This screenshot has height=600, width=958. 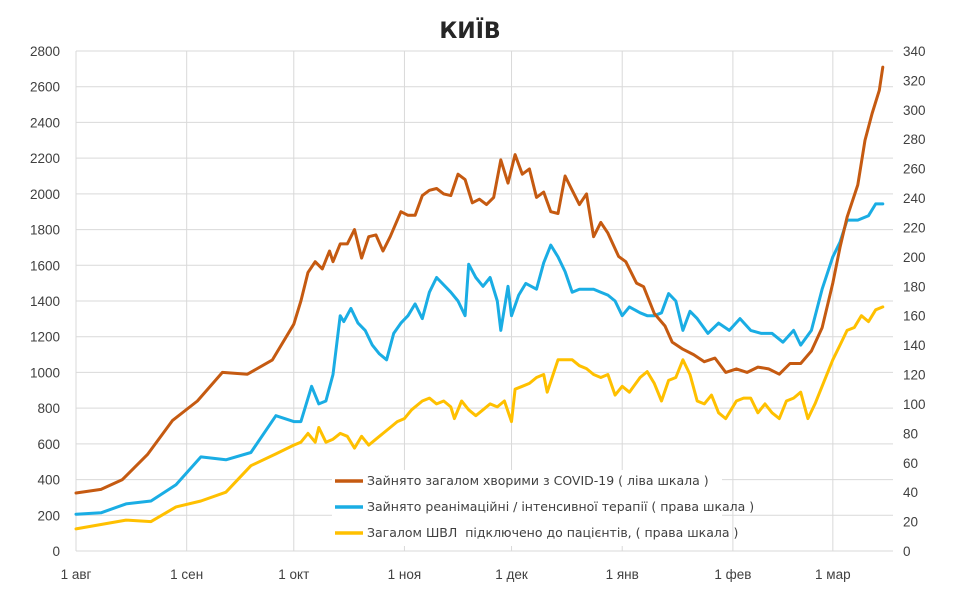 What do you see at coordinates (914, 51) in the screenshot?
I see `y-right-tick-label: 340` at bounding box center [914, 51].